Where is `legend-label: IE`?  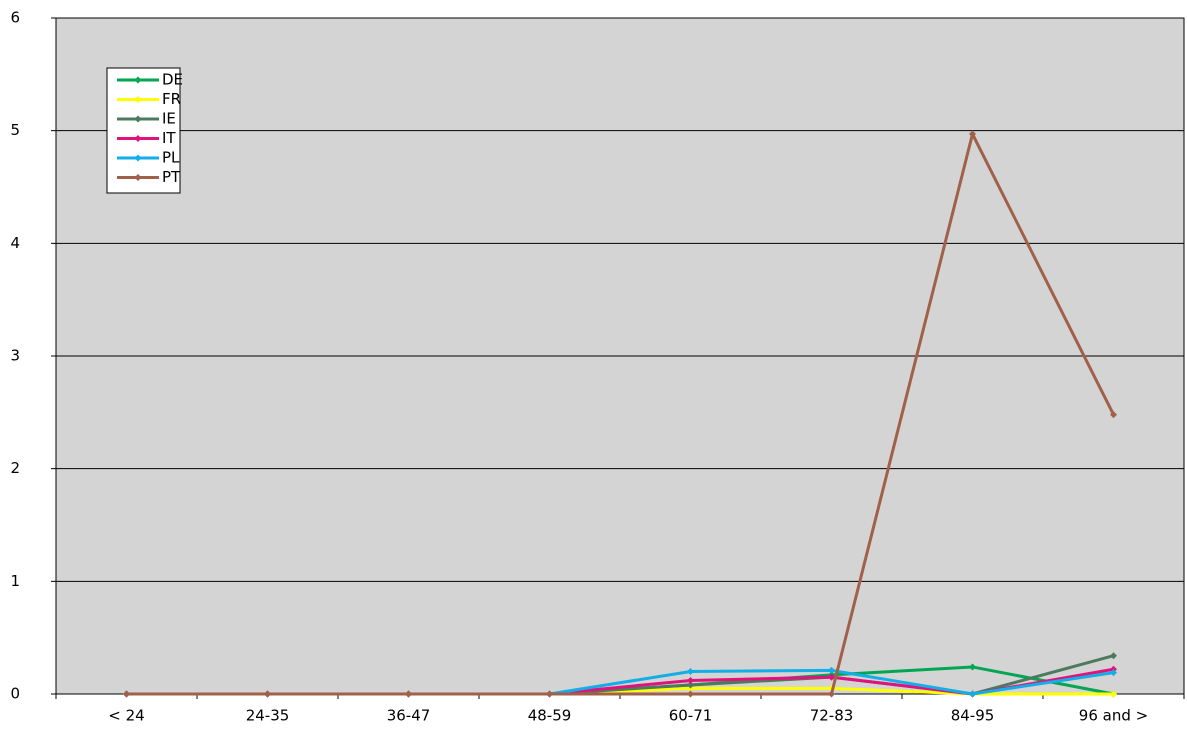 legend-label: IE is located at coordinates (169, 119).